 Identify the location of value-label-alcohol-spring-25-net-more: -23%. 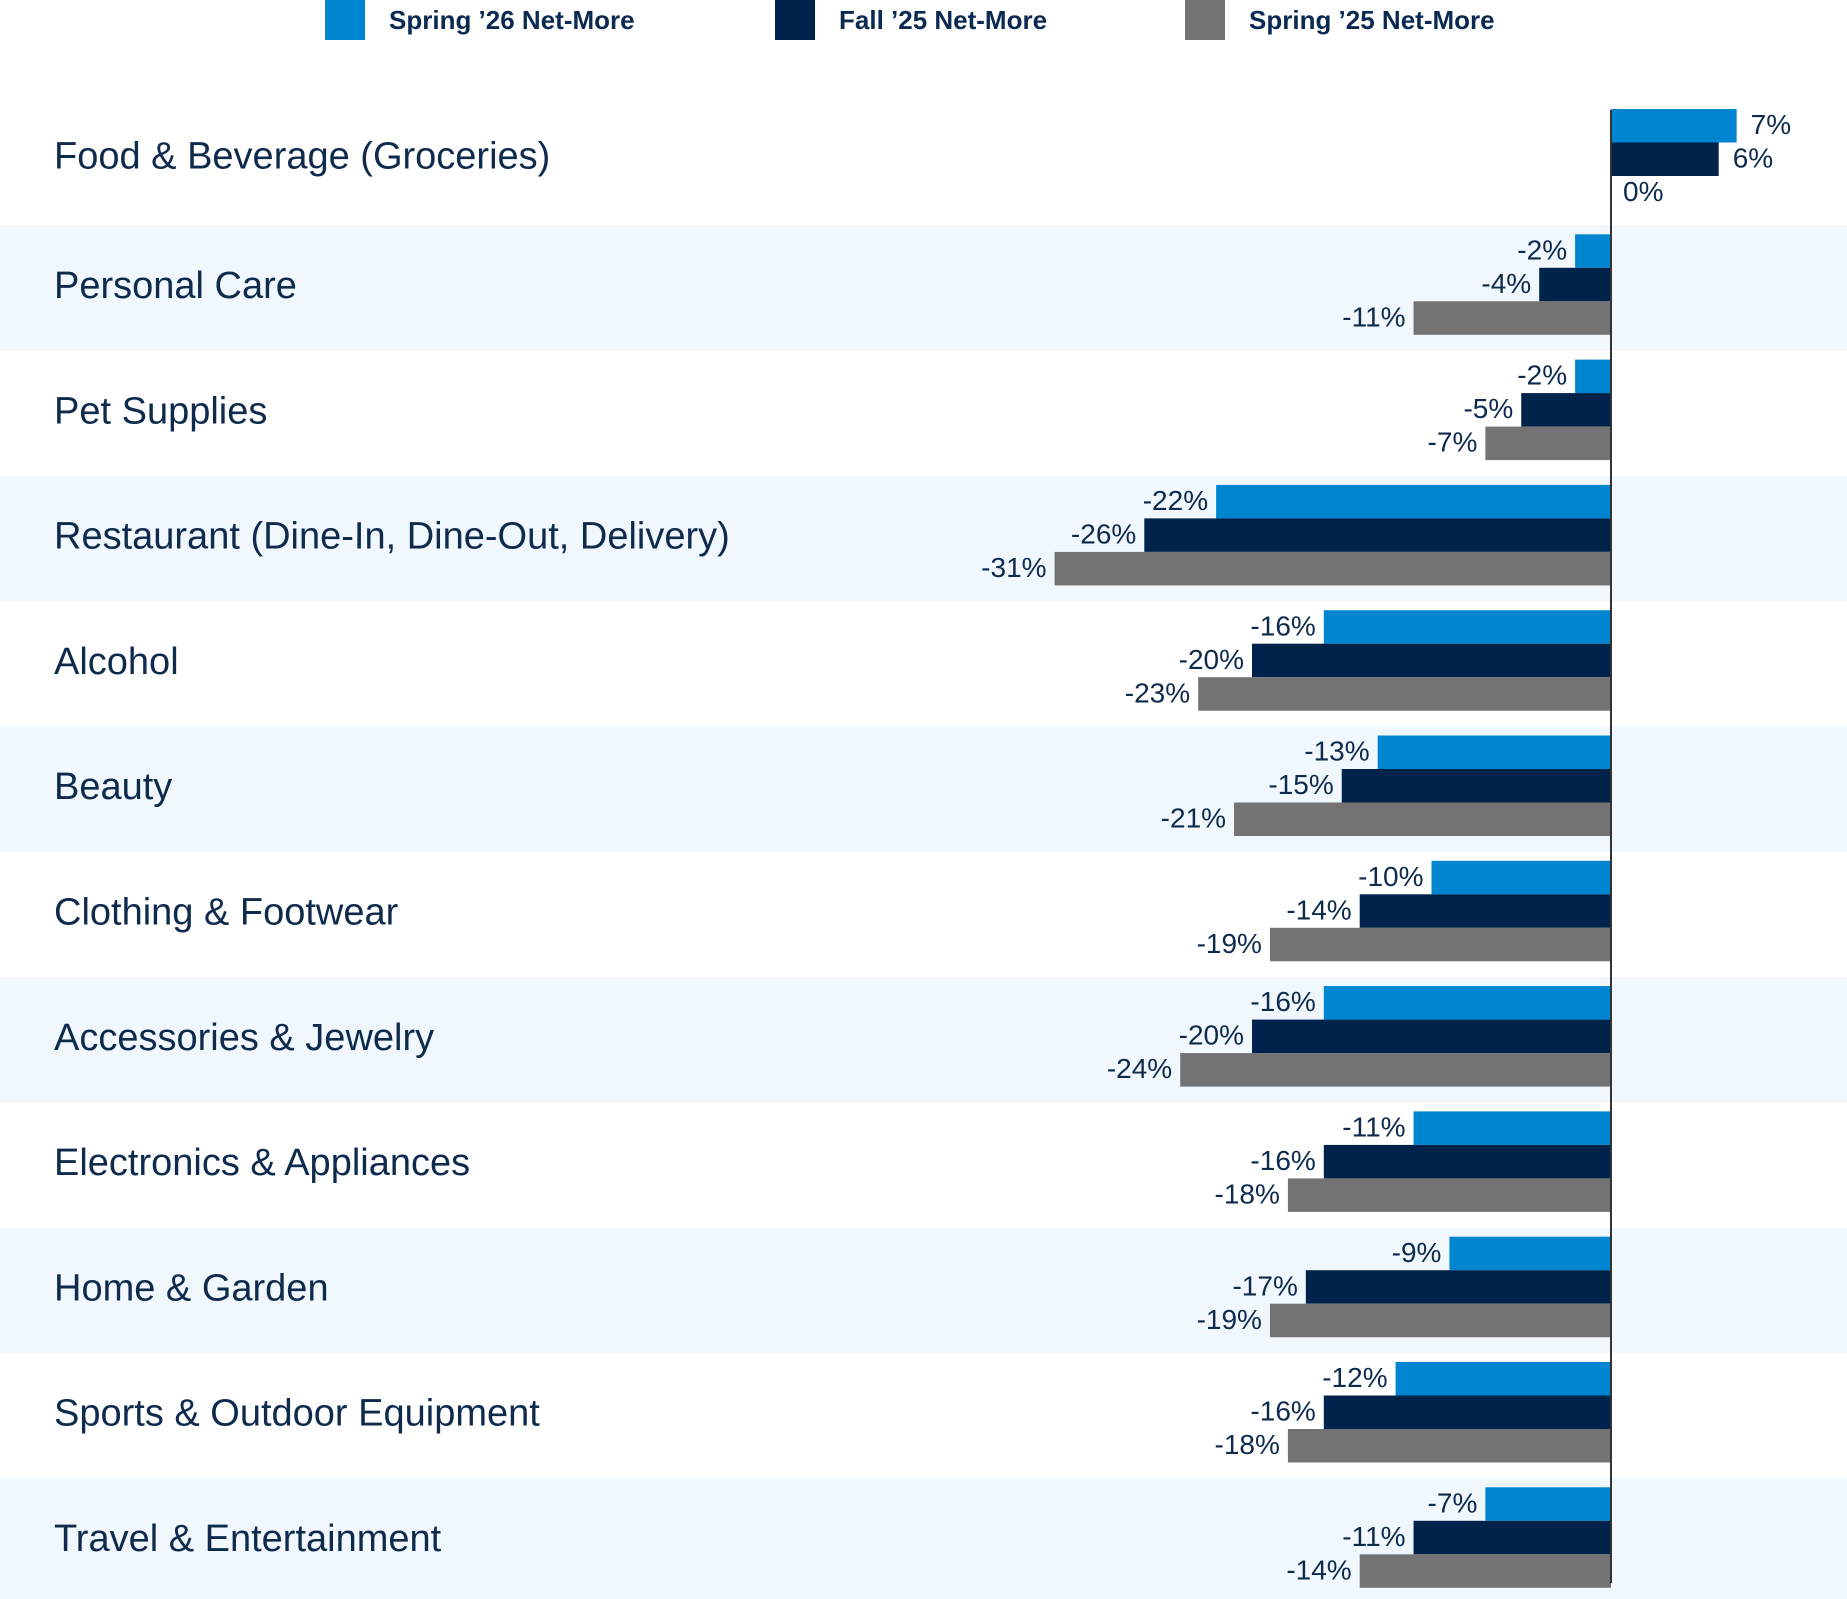
(1157, 692).